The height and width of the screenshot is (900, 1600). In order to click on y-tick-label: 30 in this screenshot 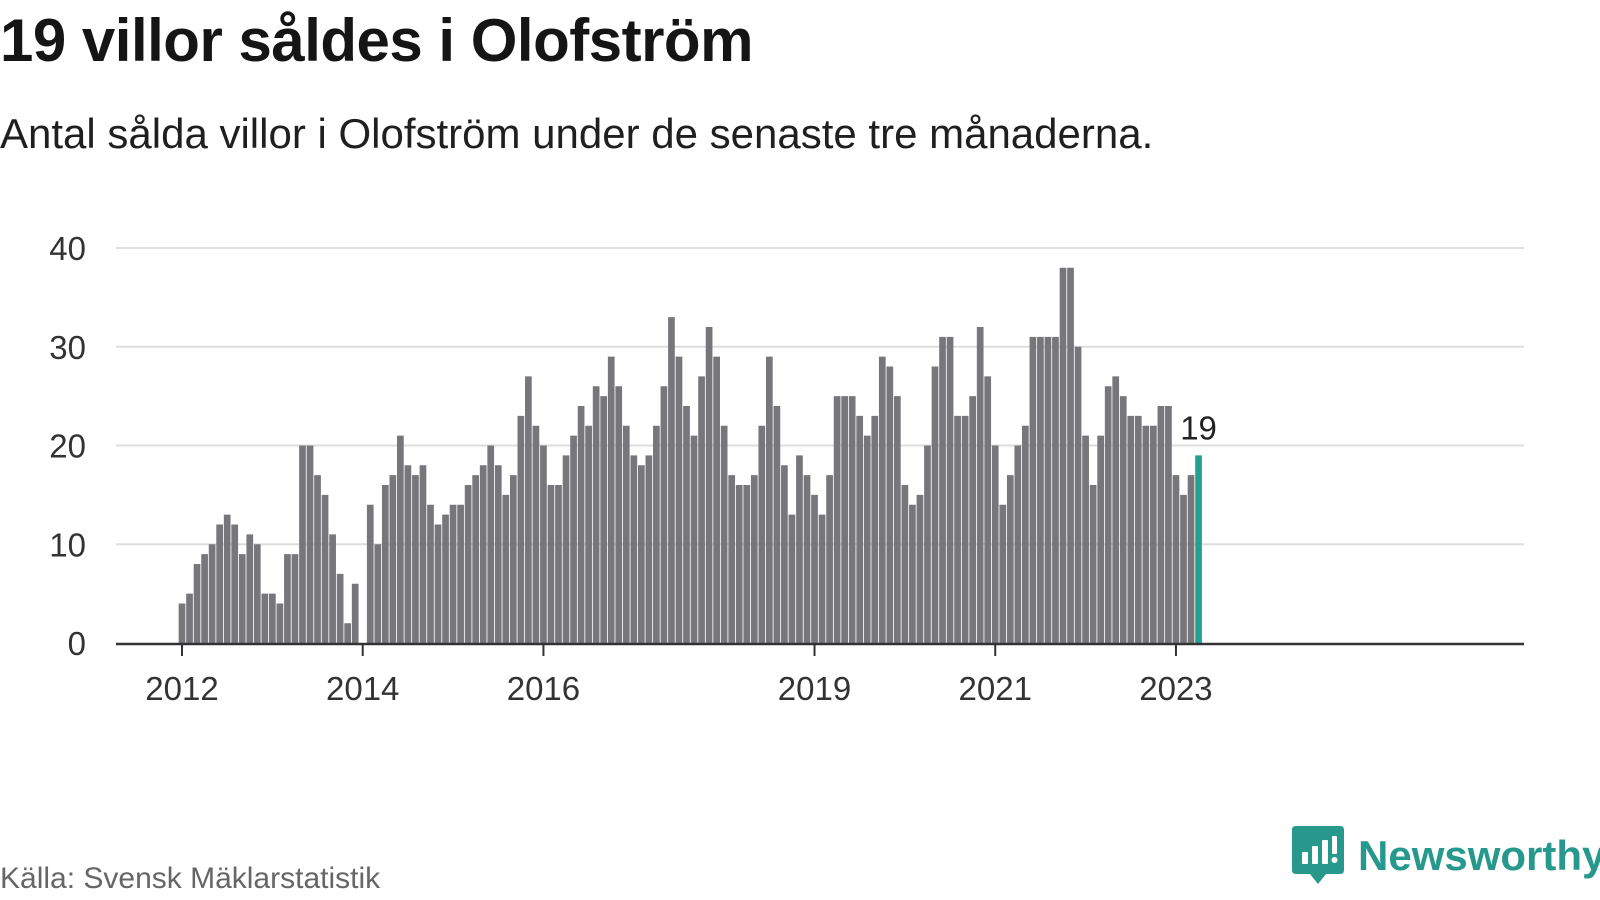, I will do `click(67, 347)`.